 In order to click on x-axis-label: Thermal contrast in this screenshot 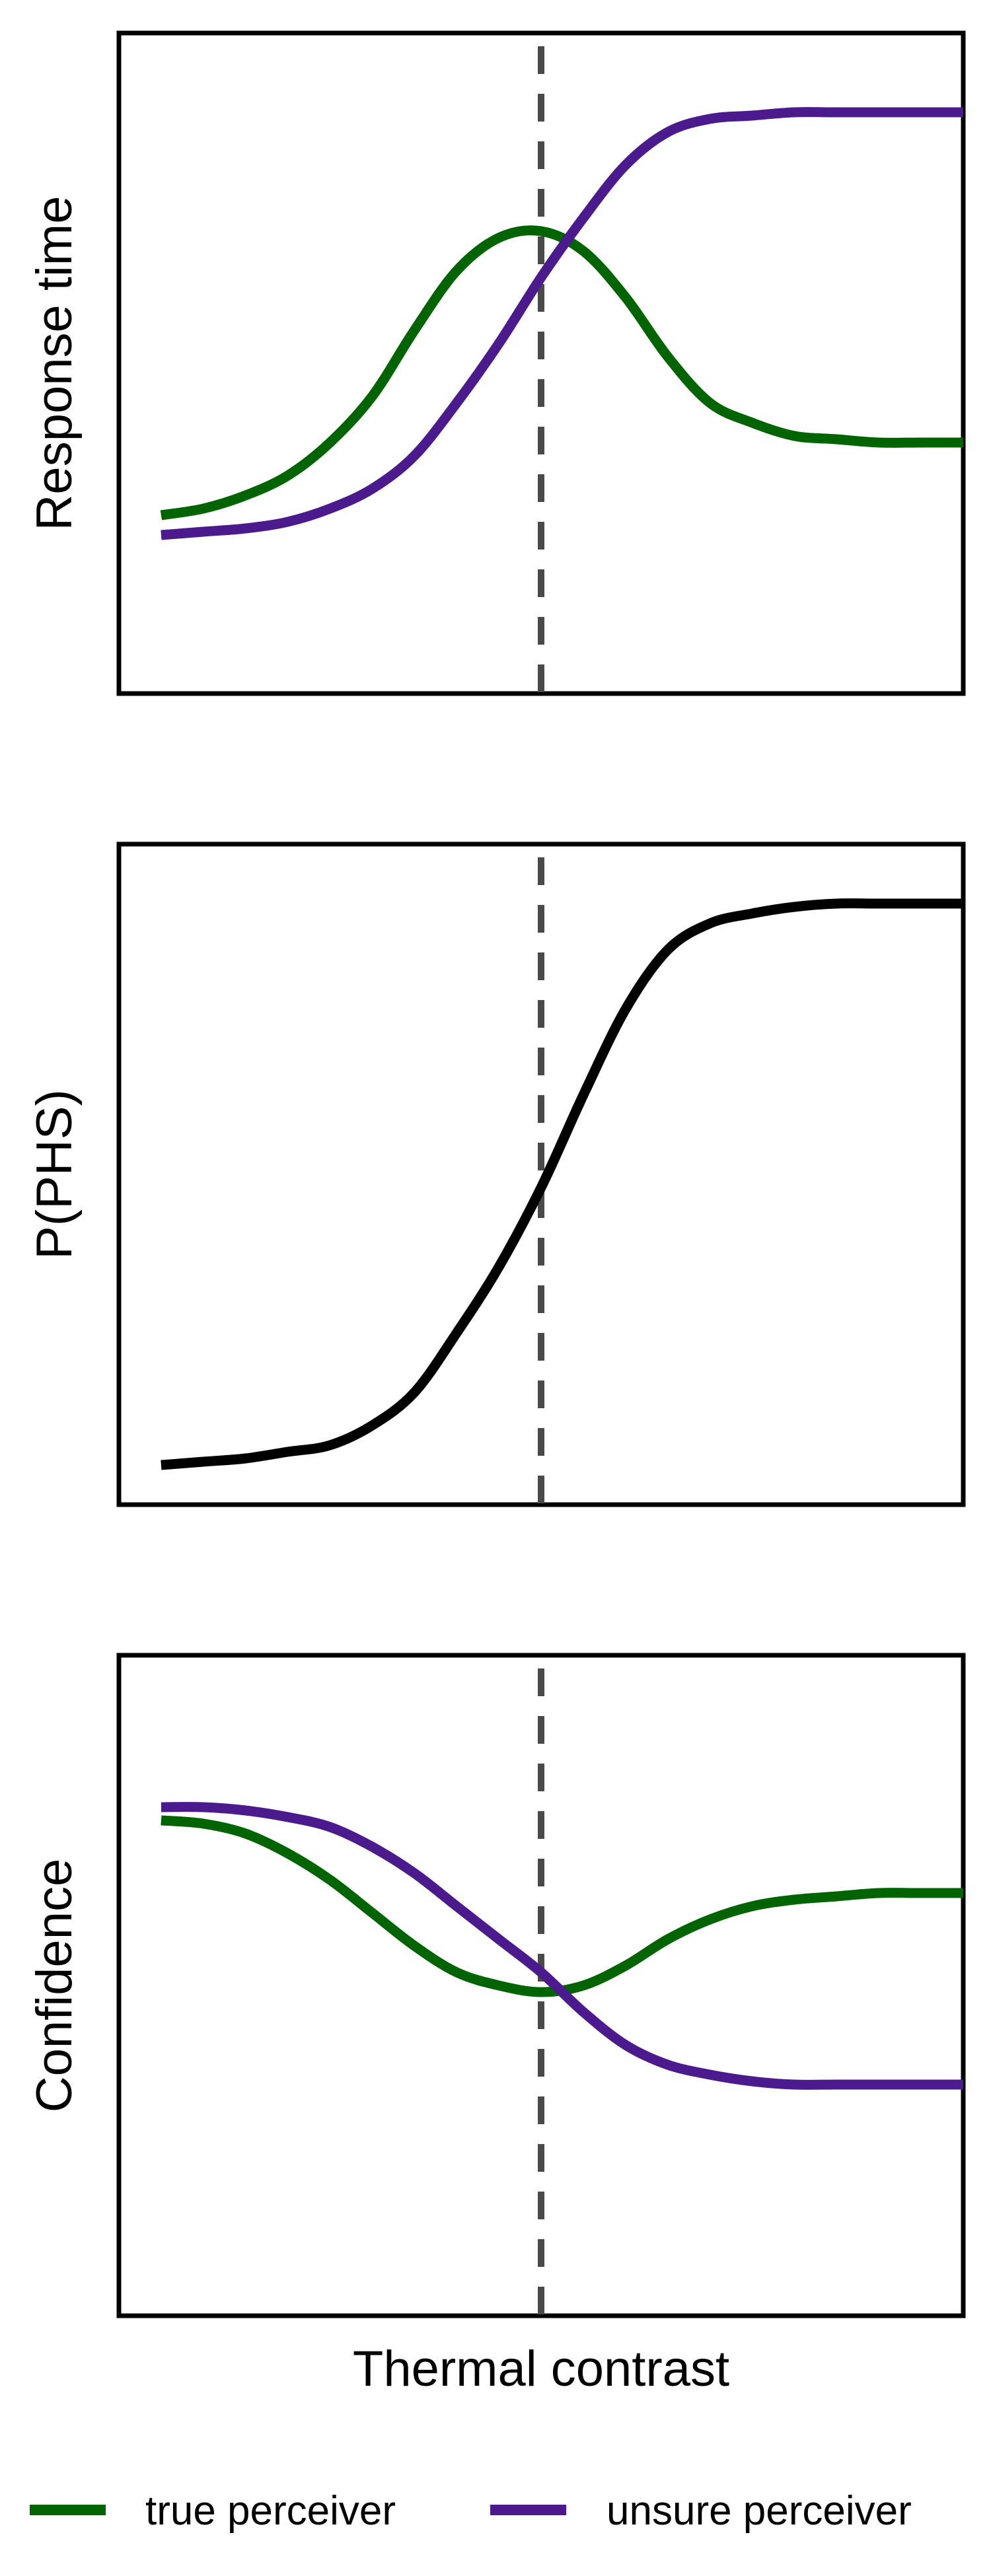, I will do `click(541, 2369)`.